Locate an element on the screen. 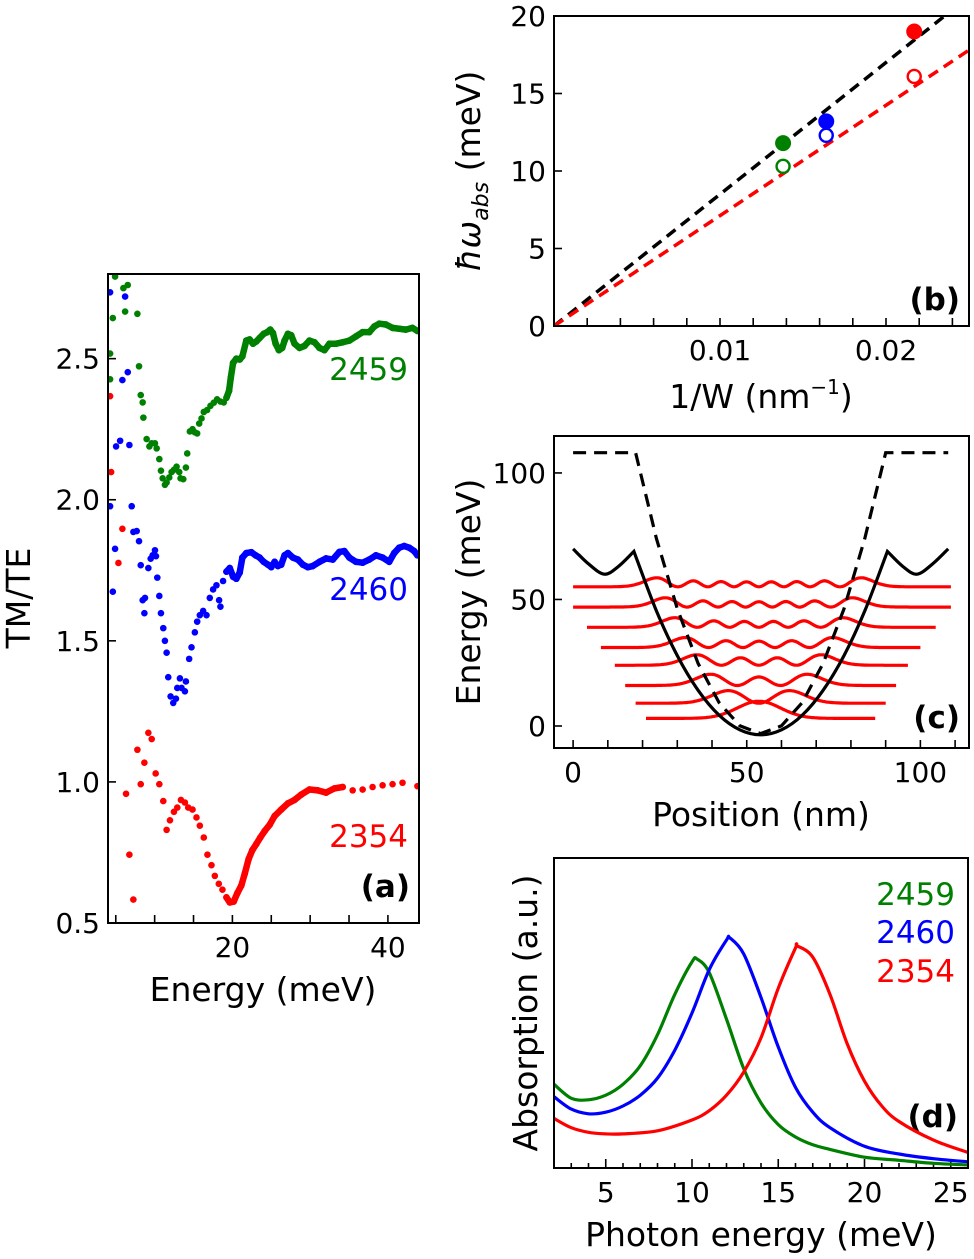 The width and height of the screenshot is (974, 1259). panel-b-ylabel-sub: abs is located at coordinates (481, 201).